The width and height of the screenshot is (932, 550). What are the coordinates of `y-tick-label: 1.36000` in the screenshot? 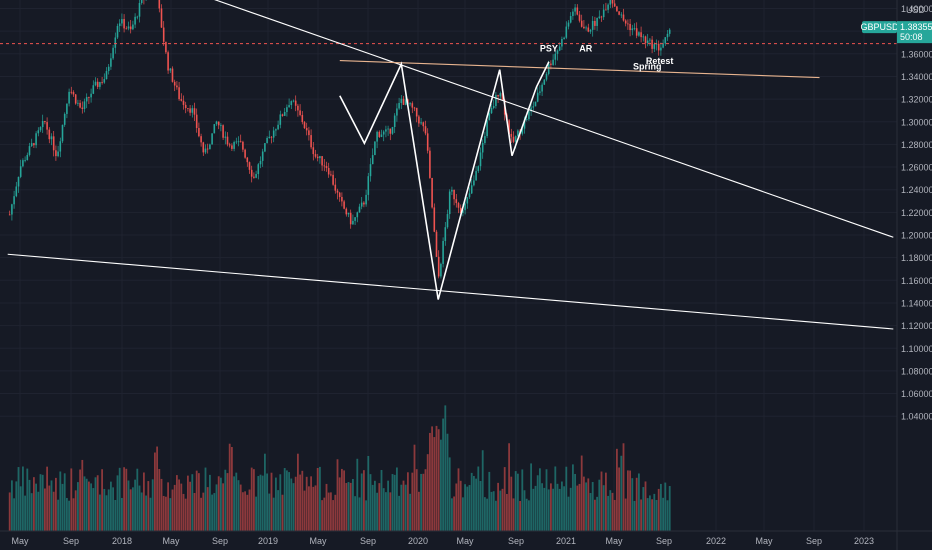 It's located at (916, 54).